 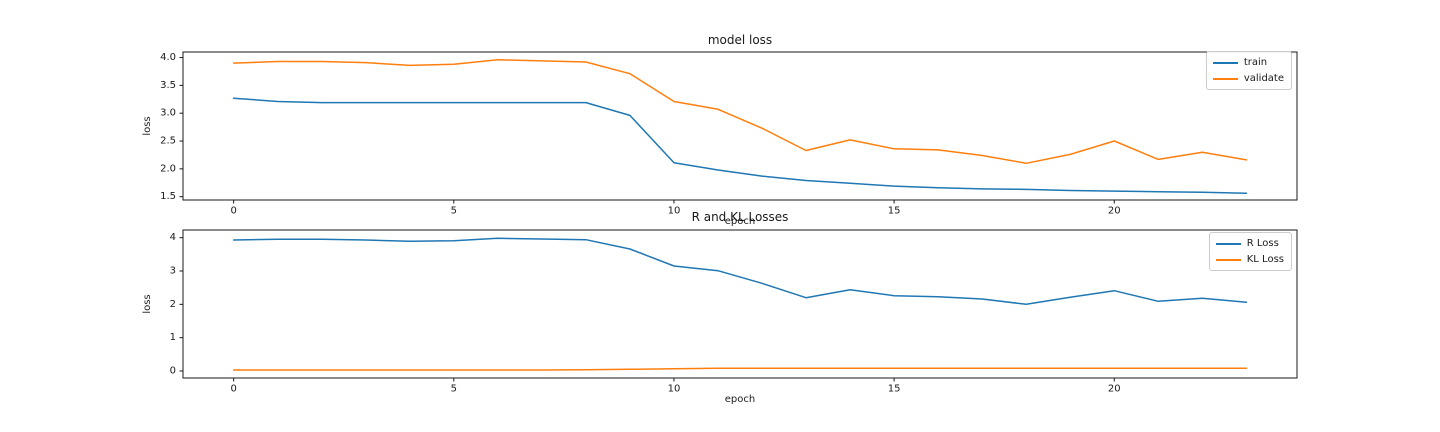 What do you see at coordinates (173, 271) in the screenshot?
I see `y-tick-label: 3` at bounding box center [173, 271].